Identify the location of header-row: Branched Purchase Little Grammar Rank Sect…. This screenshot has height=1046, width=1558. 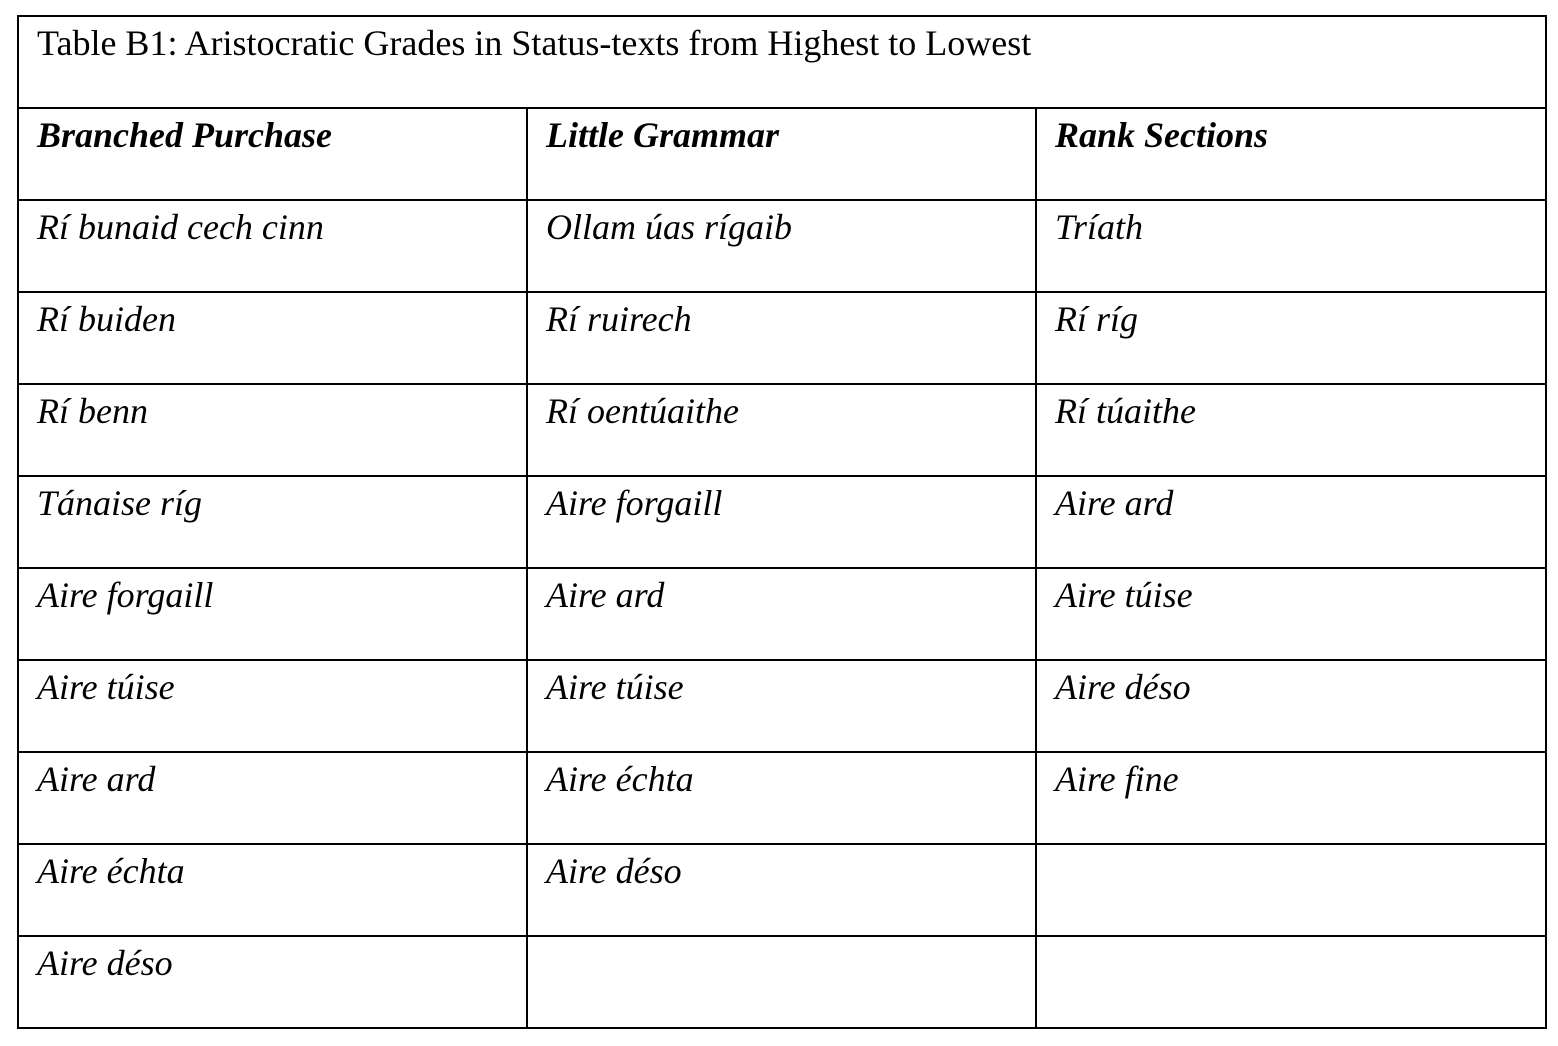
(782, 154).